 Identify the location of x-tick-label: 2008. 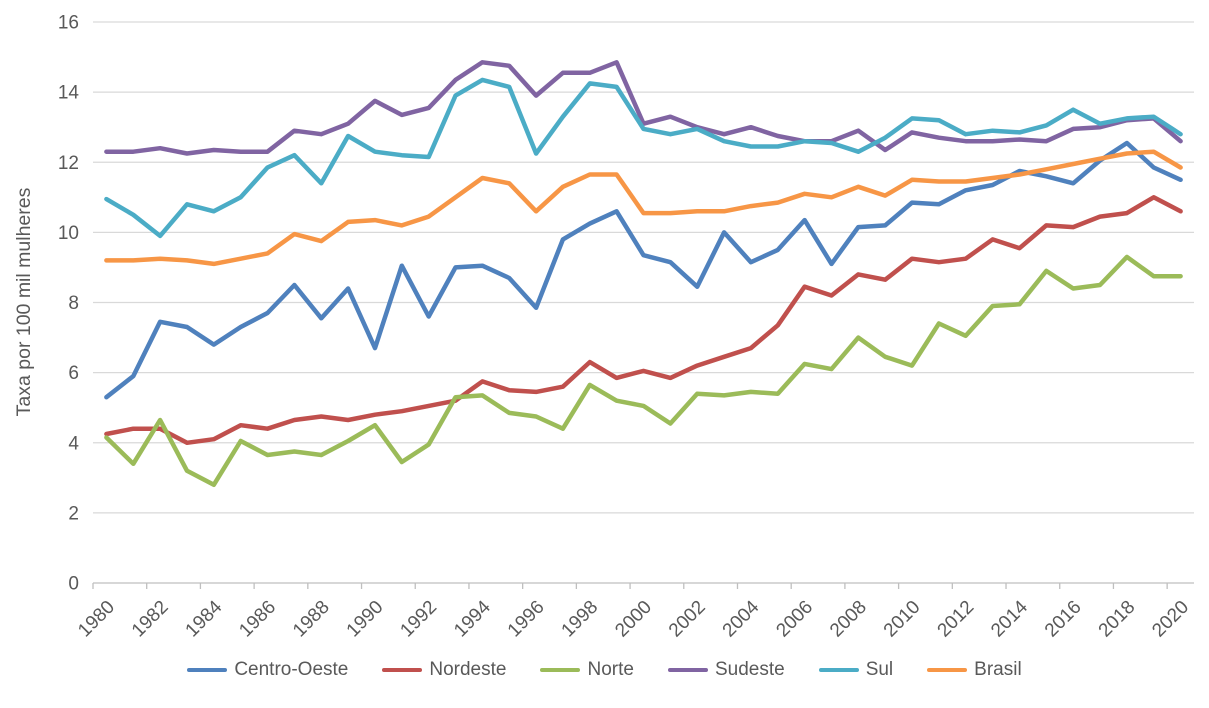
(848, 619).